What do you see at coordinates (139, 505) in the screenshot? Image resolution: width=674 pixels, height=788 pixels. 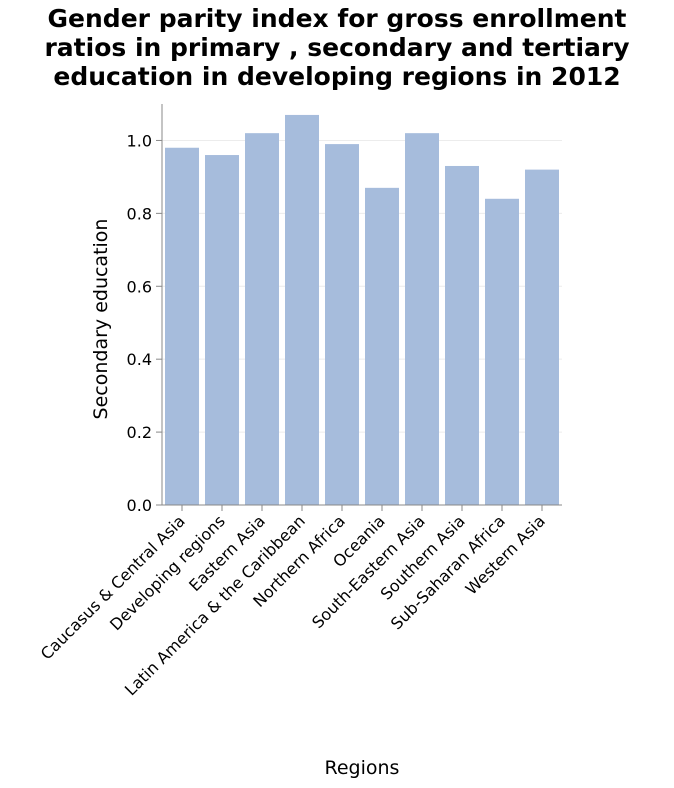 I see `y-tick-label: 0.0` at bounding box center [139, 505].